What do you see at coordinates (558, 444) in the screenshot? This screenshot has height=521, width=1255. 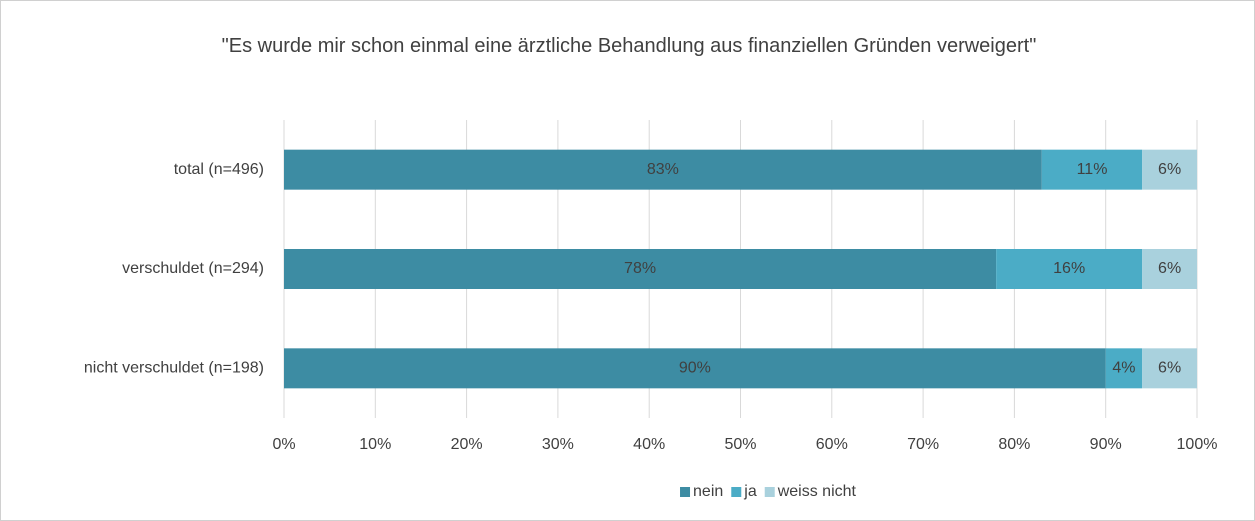 I see `x-tick-label: 30%` at bounding box center [558, 444].